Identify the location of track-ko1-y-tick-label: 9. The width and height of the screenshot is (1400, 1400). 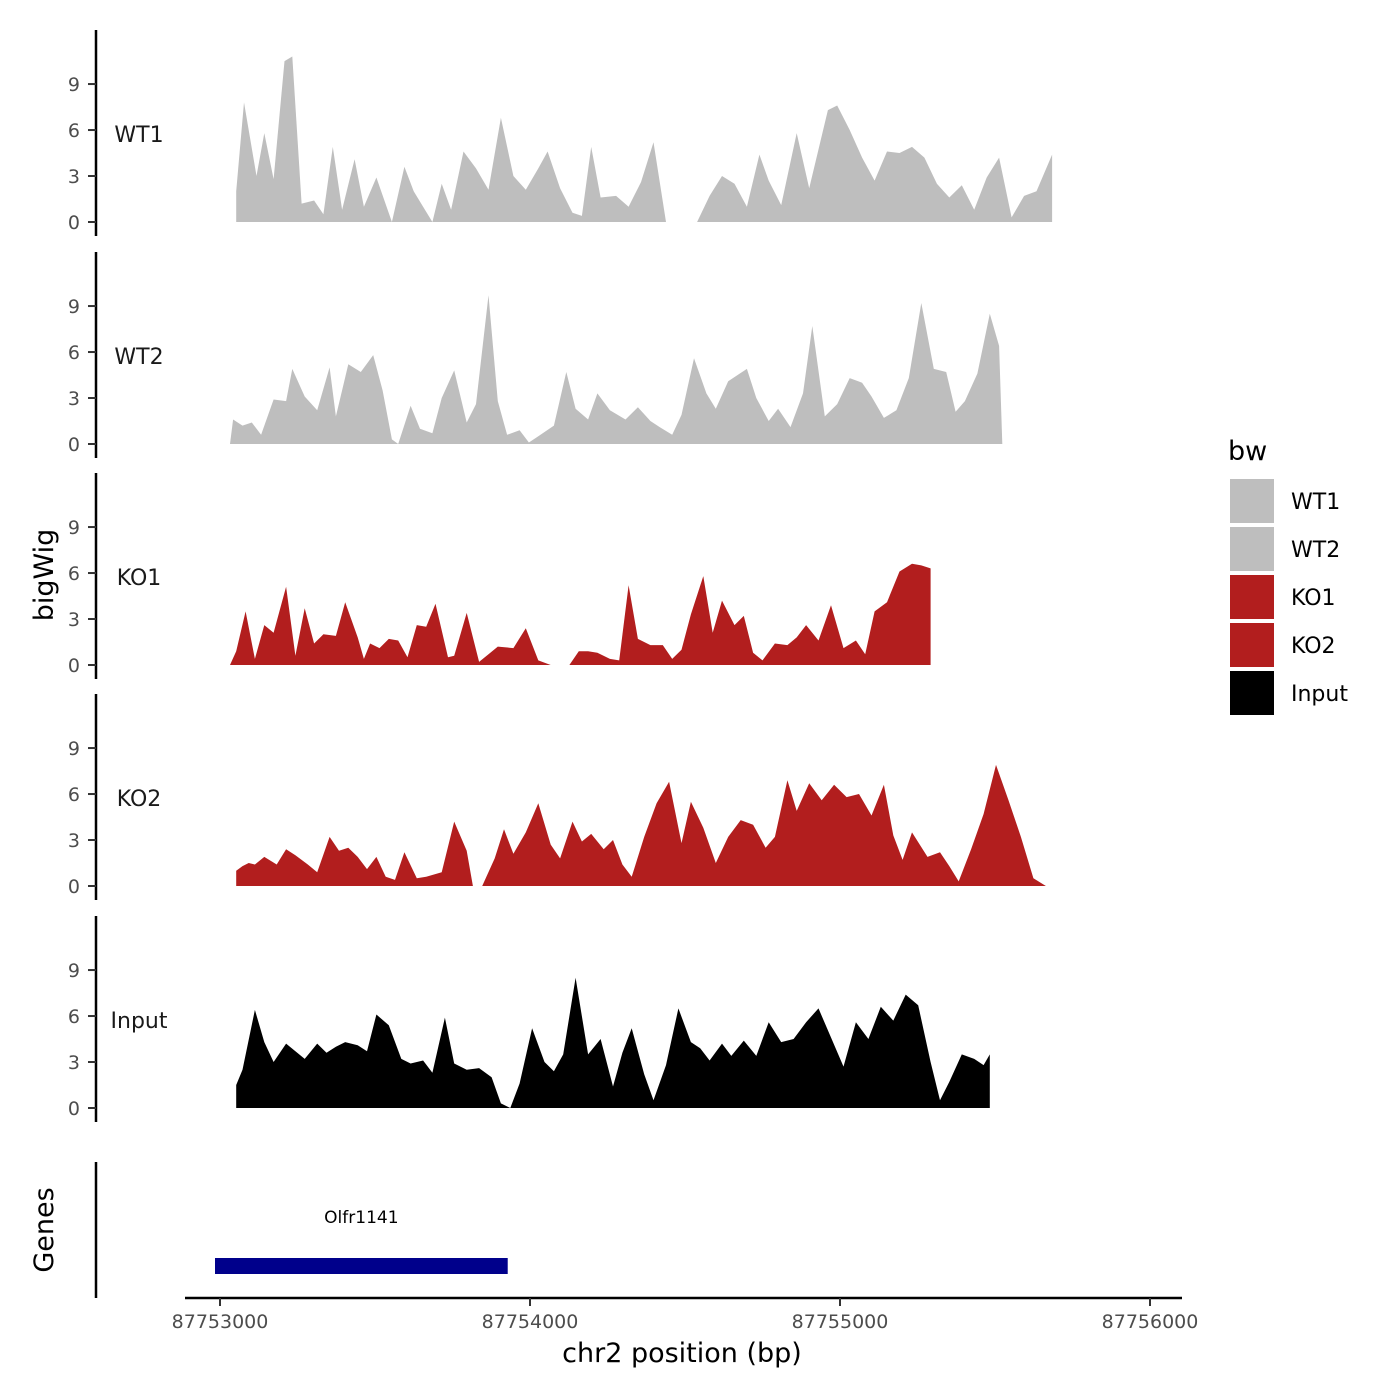
(74, 528).